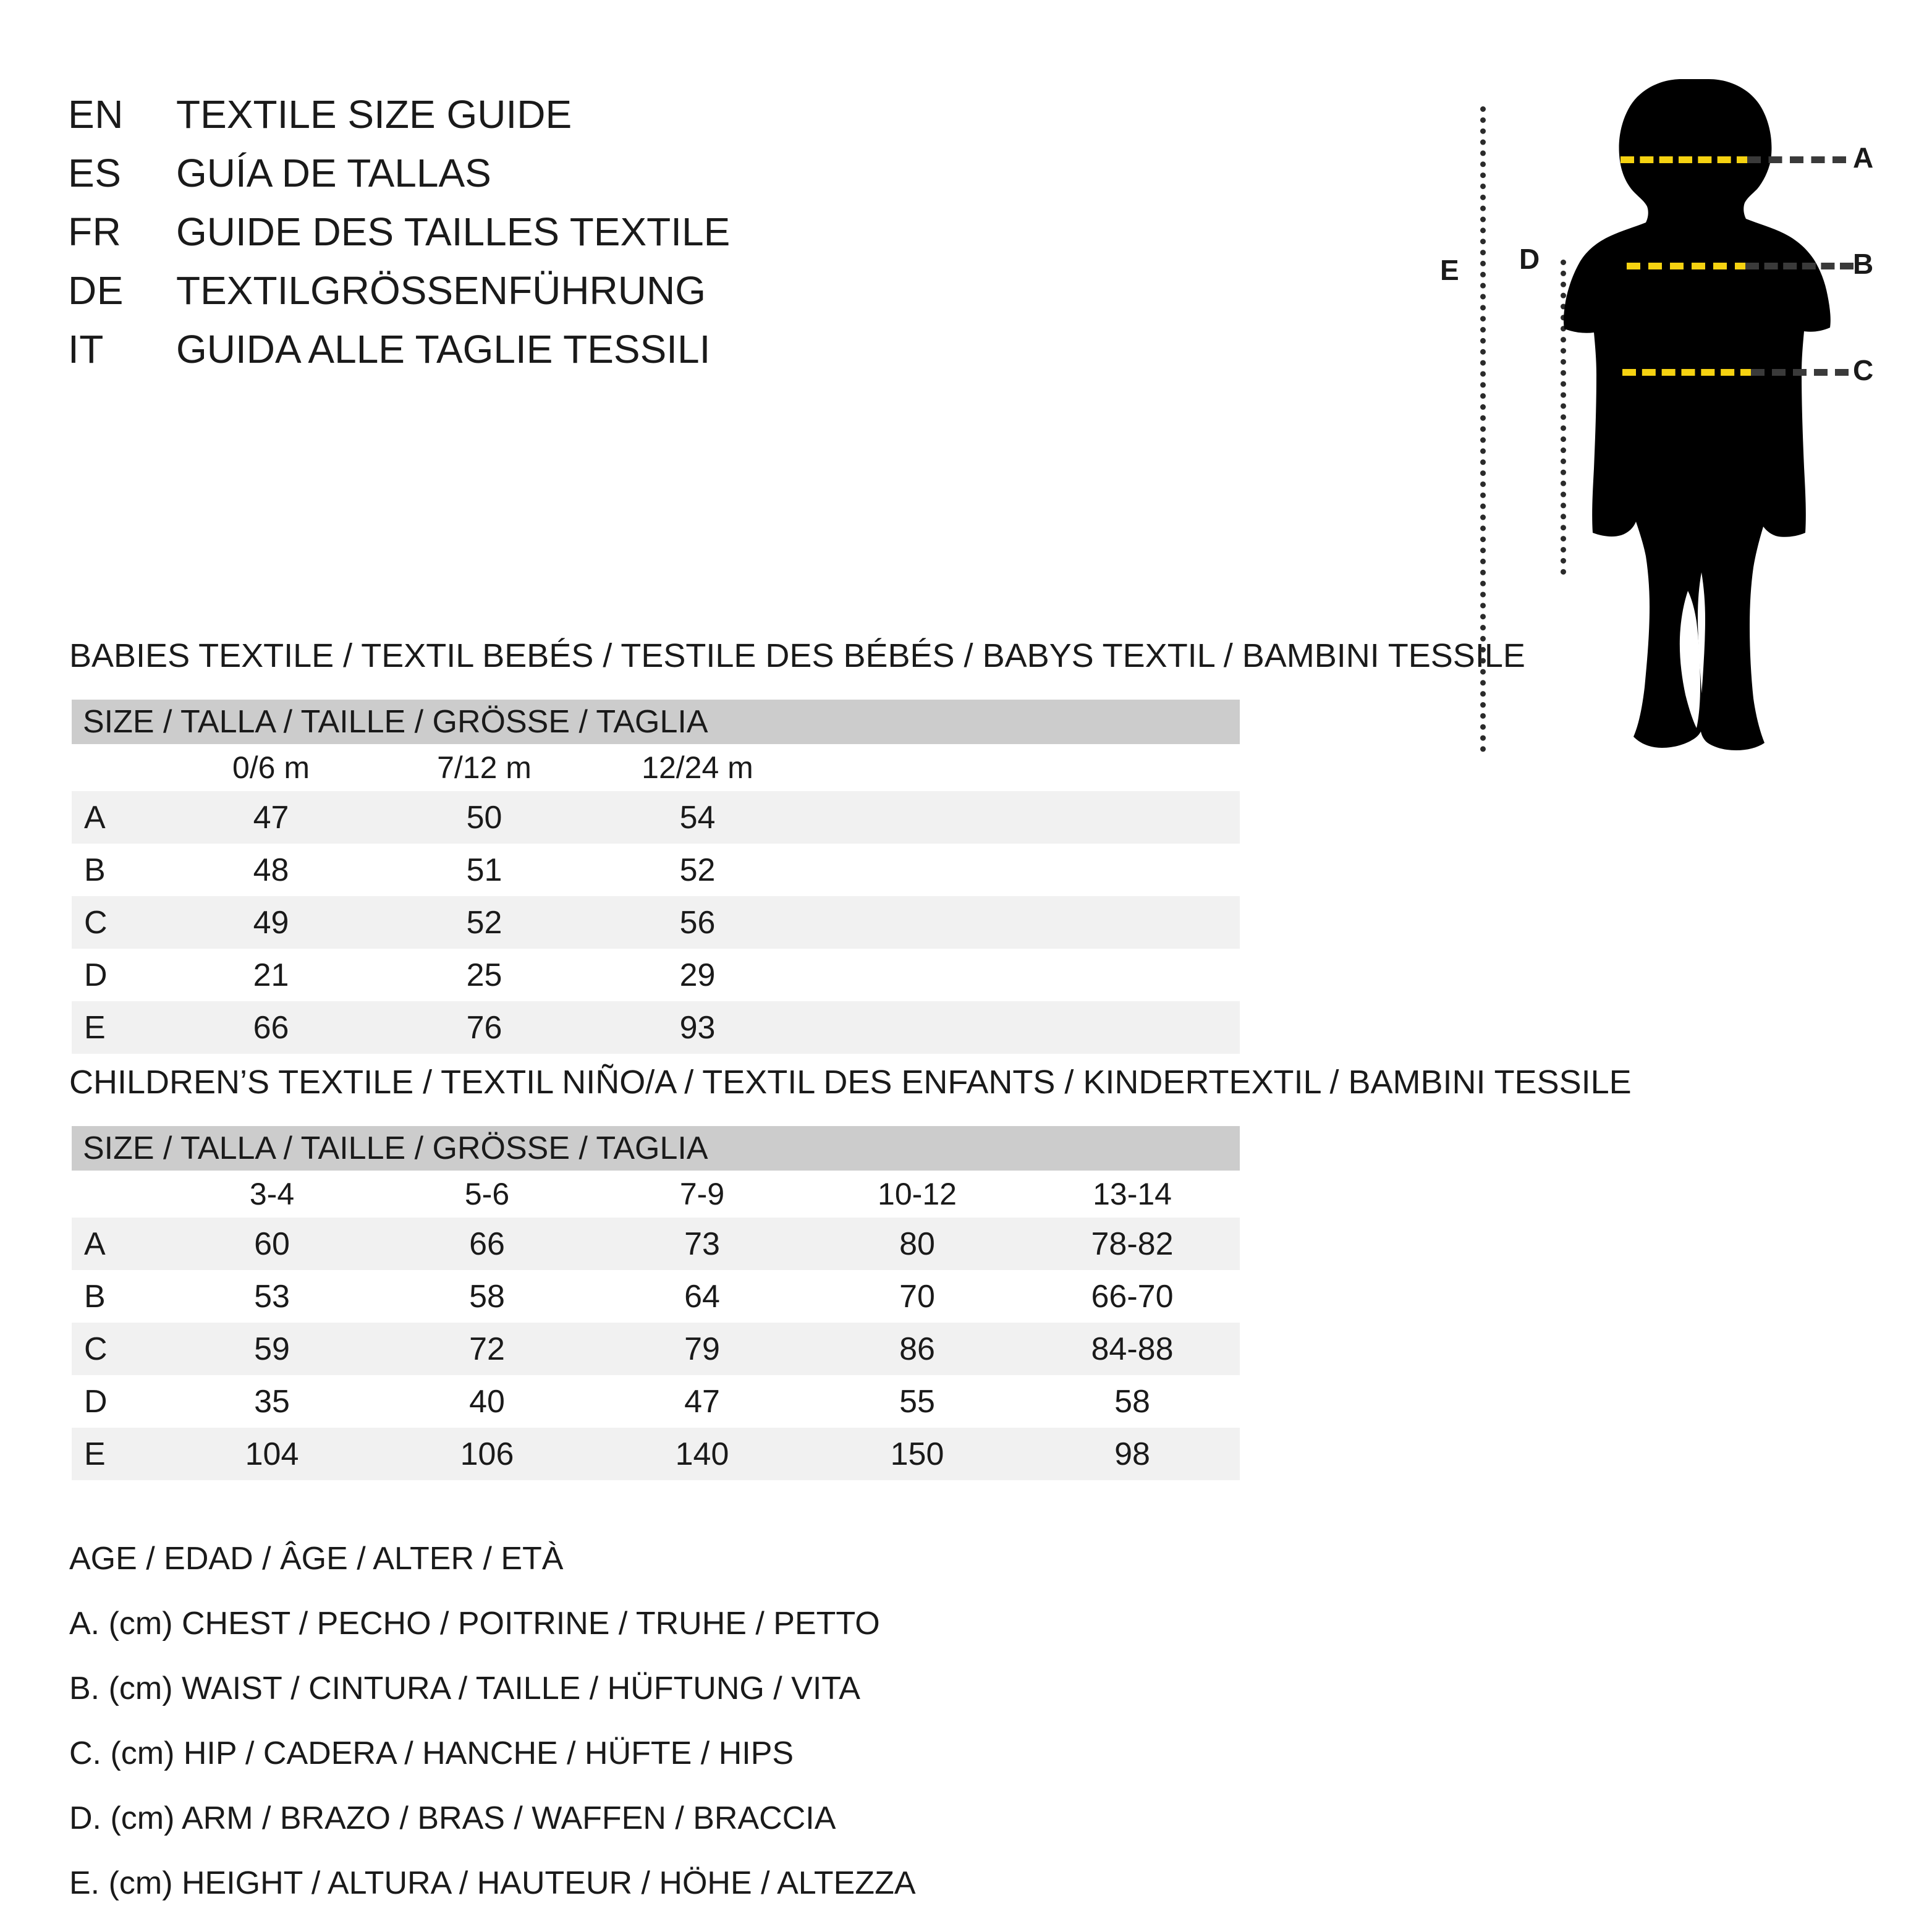  Describe the element at coordinates (487, 1349) in the screenshot. I see `children-cell: 72` at that location.